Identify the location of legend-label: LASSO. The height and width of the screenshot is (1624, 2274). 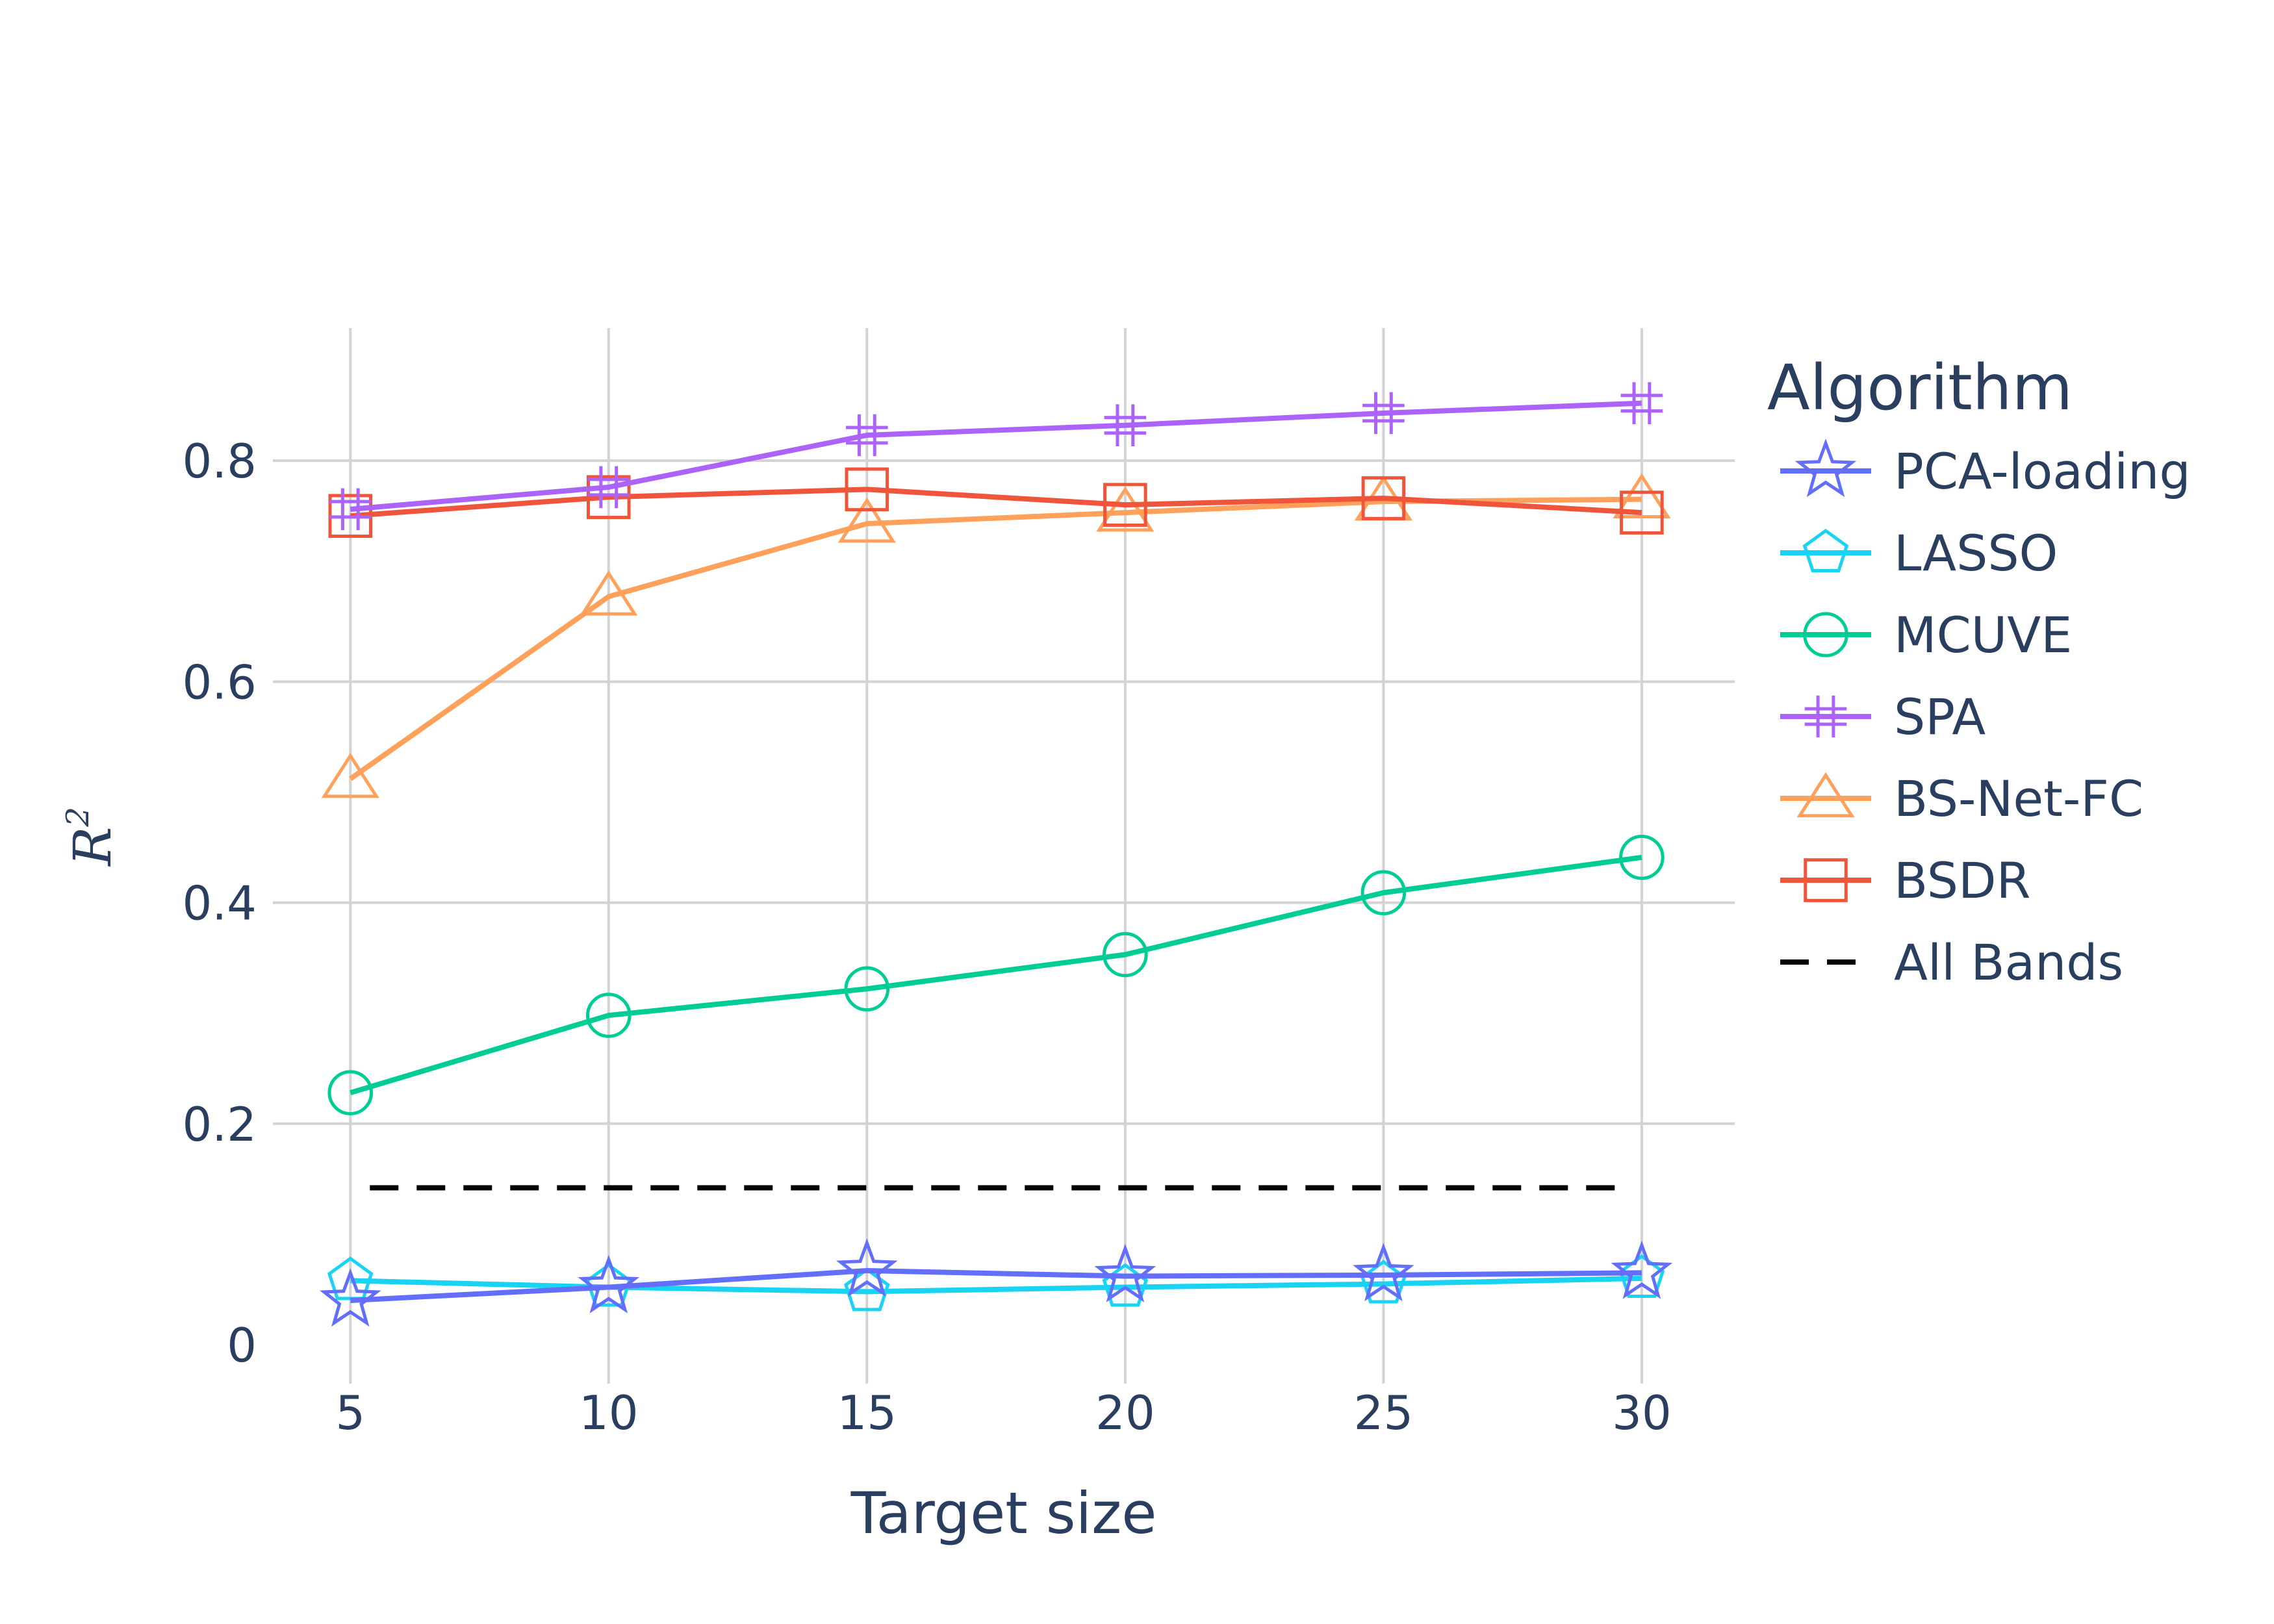
(1976, 553).